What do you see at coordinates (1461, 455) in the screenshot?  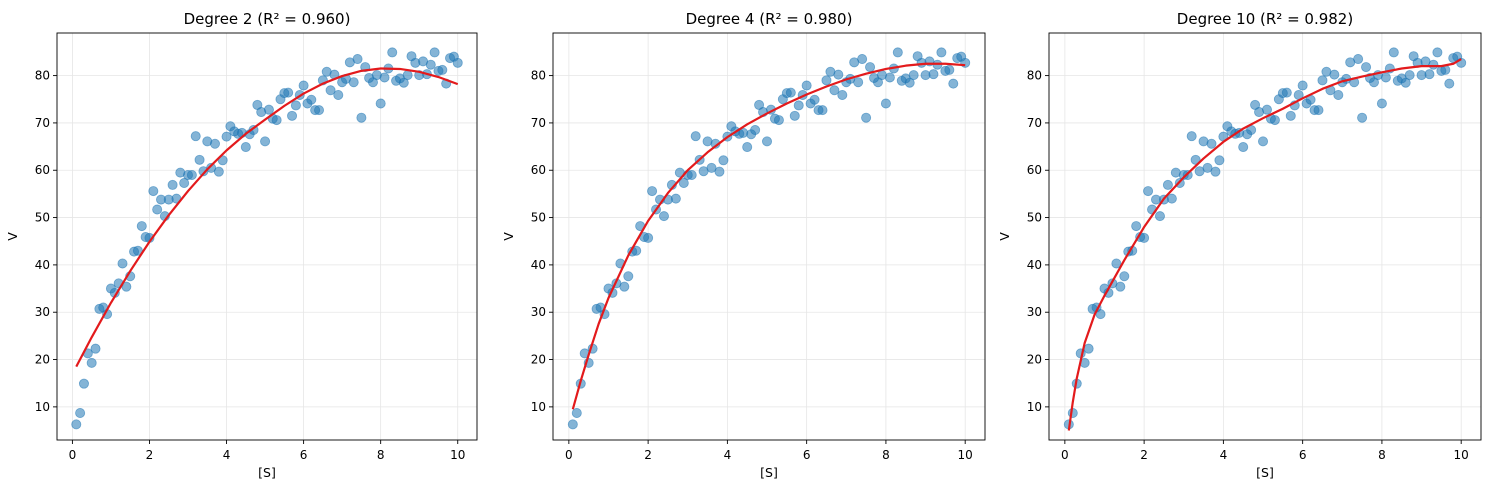 I see `x-tick-label: 10` at bounding box center [1461, 455].